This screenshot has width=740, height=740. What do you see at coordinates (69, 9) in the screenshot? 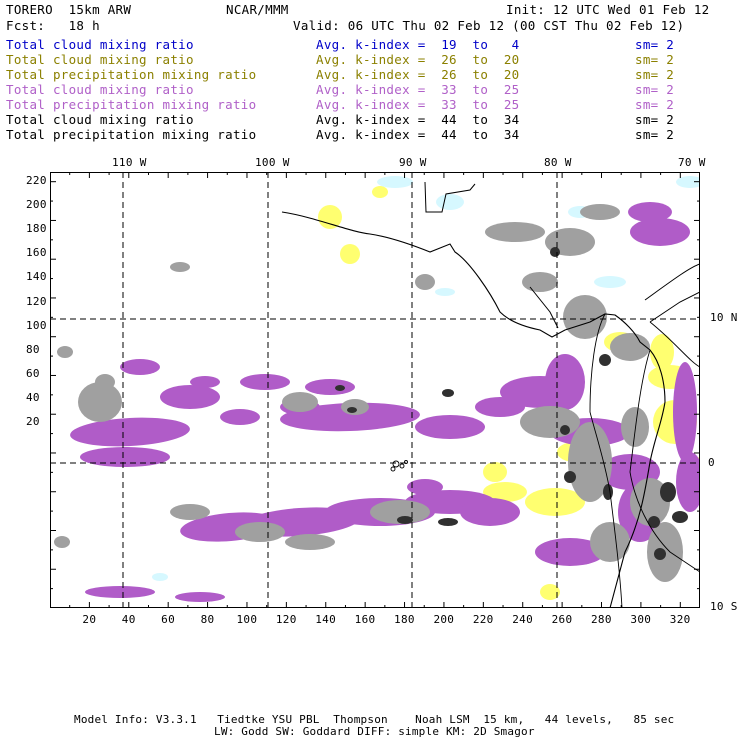
I see `model-title: TORERO 15km ARW` at bounding box center [69, 9].